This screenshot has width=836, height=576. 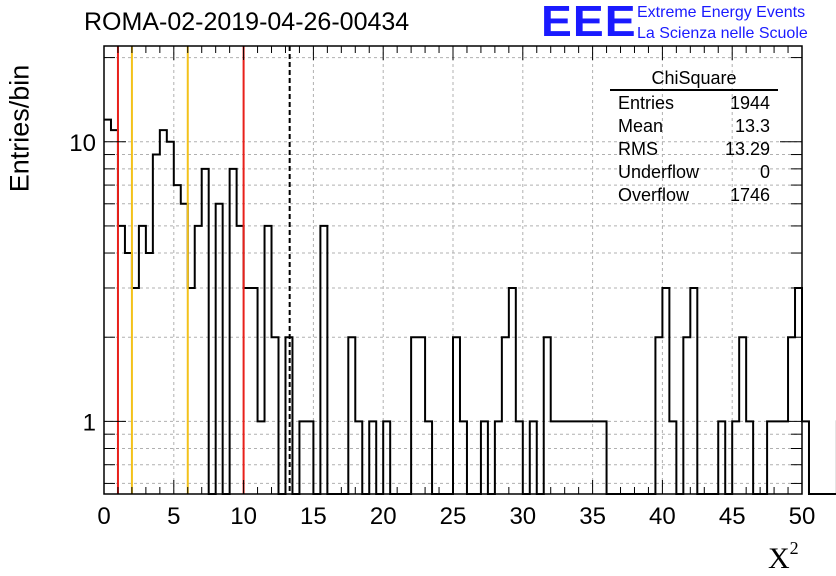 I want to click on x-tick-label: 40, so click(x=662, y=516).